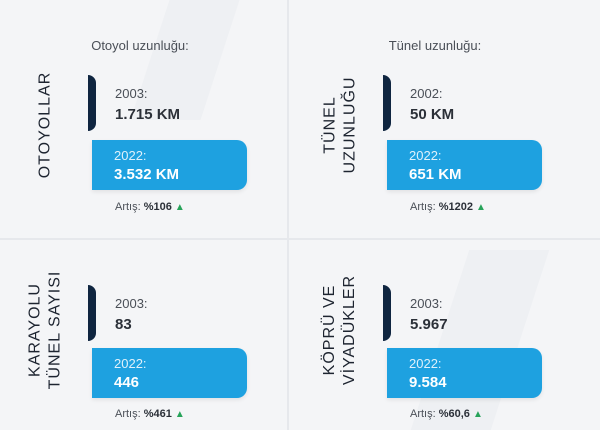 The image size is (600, 430). I want to click on old-year: 2002:, so click(426, 93).